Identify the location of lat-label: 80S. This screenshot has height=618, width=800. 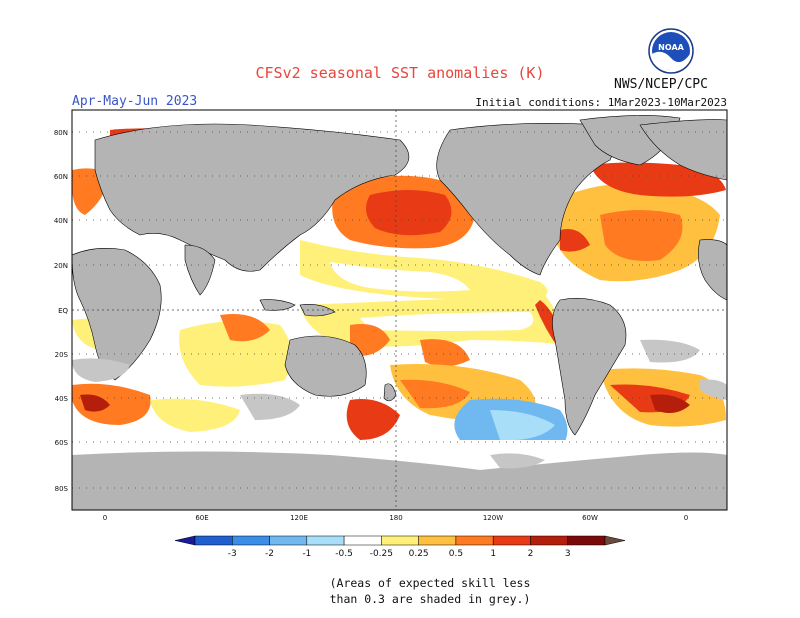
(62, 489).